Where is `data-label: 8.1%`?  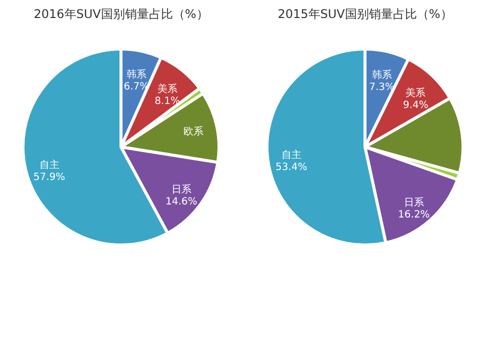
data-label: 8.1% is located at coordinates (167, 102).